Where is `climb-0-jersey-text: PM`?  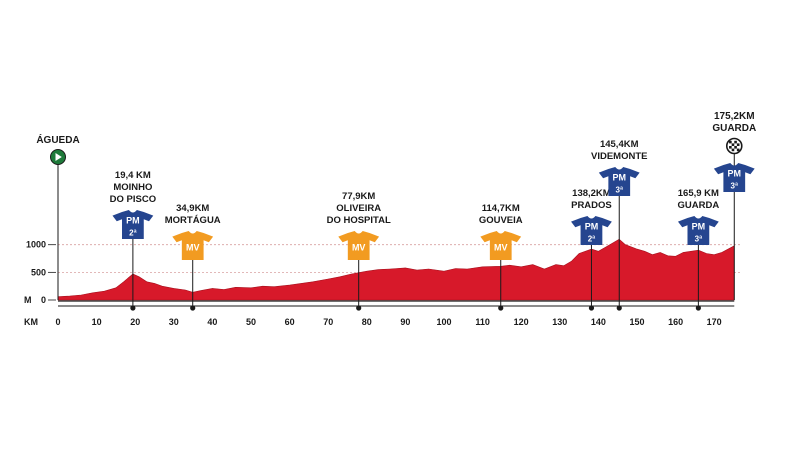
climb-0-jersey-text: PM is located at coordinates (133, 221).